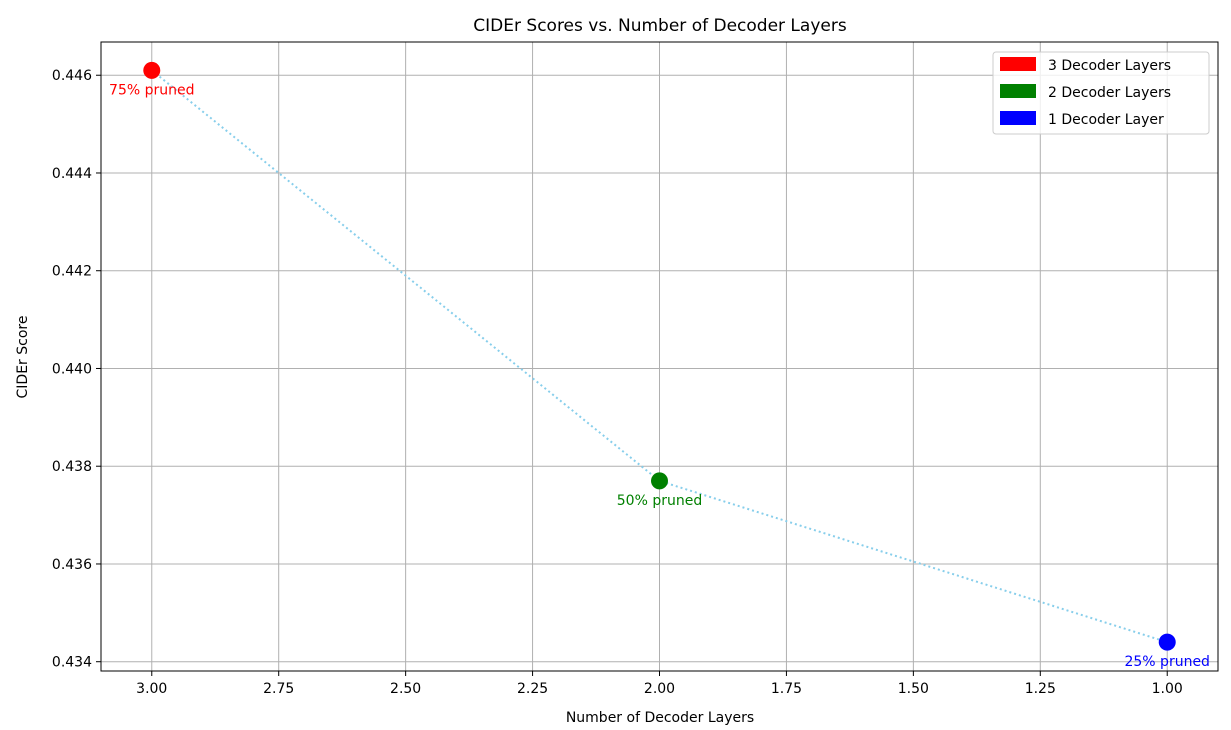  What do you see at coordinates (1167, 689) in the screenshot?
I see `x-tick-label: 1.00` at bounding box center [1167, 689].